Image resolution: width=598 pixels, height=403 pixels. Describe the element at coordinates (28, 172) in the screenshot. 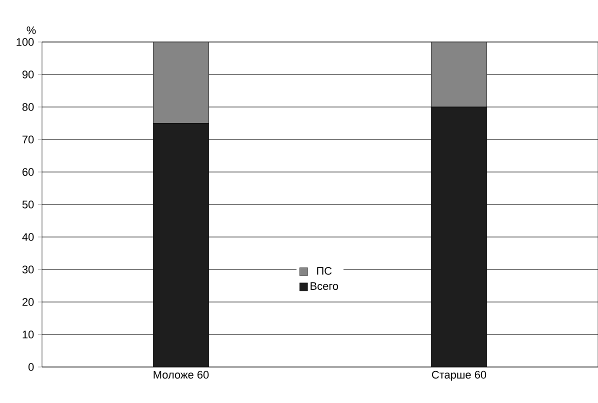

I see `y-tick-label: 60` at that location.